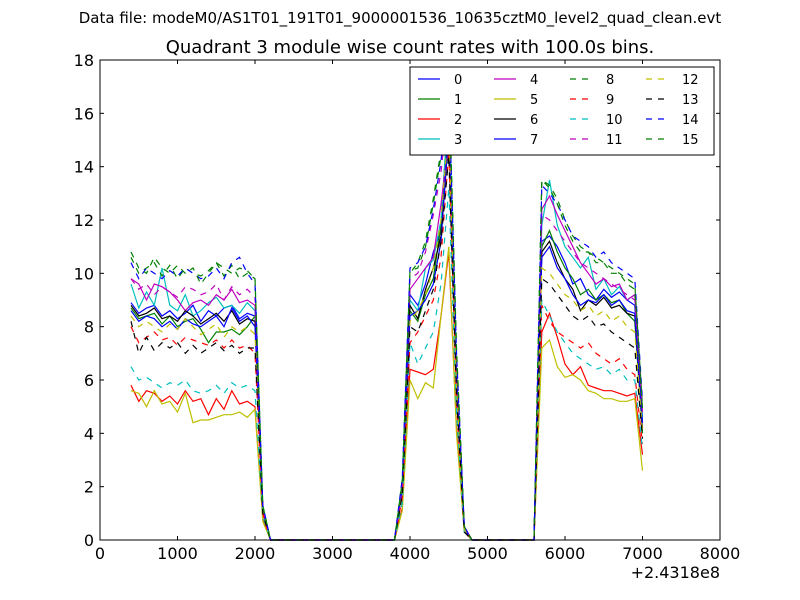 This screenshot has width=800, height=600. Describe the element at coordinates (89, 540) in the screenshot. I see `y-tick-label: 0` at that location.